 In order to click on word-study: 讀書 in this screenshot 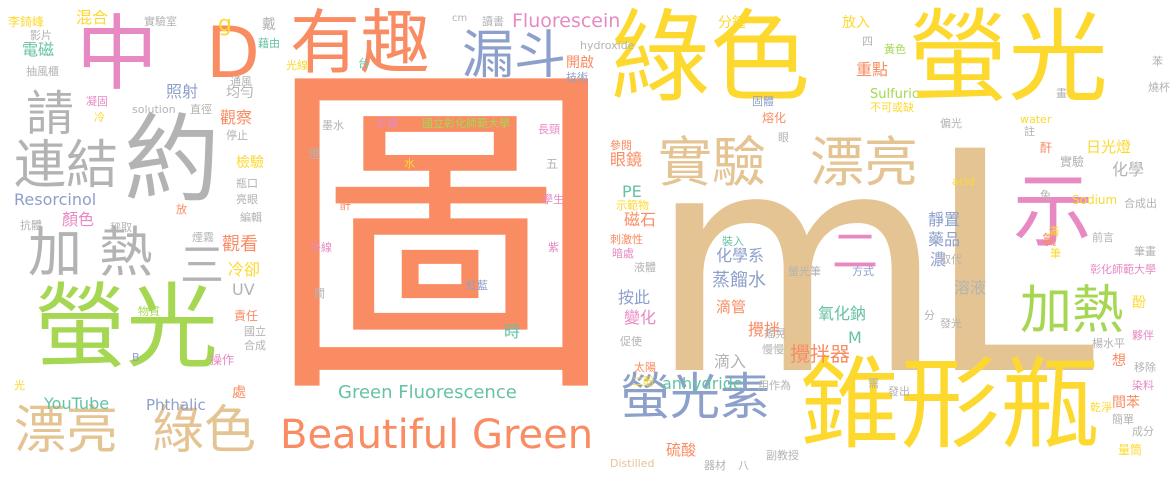, I will do `click(493, 21)`.